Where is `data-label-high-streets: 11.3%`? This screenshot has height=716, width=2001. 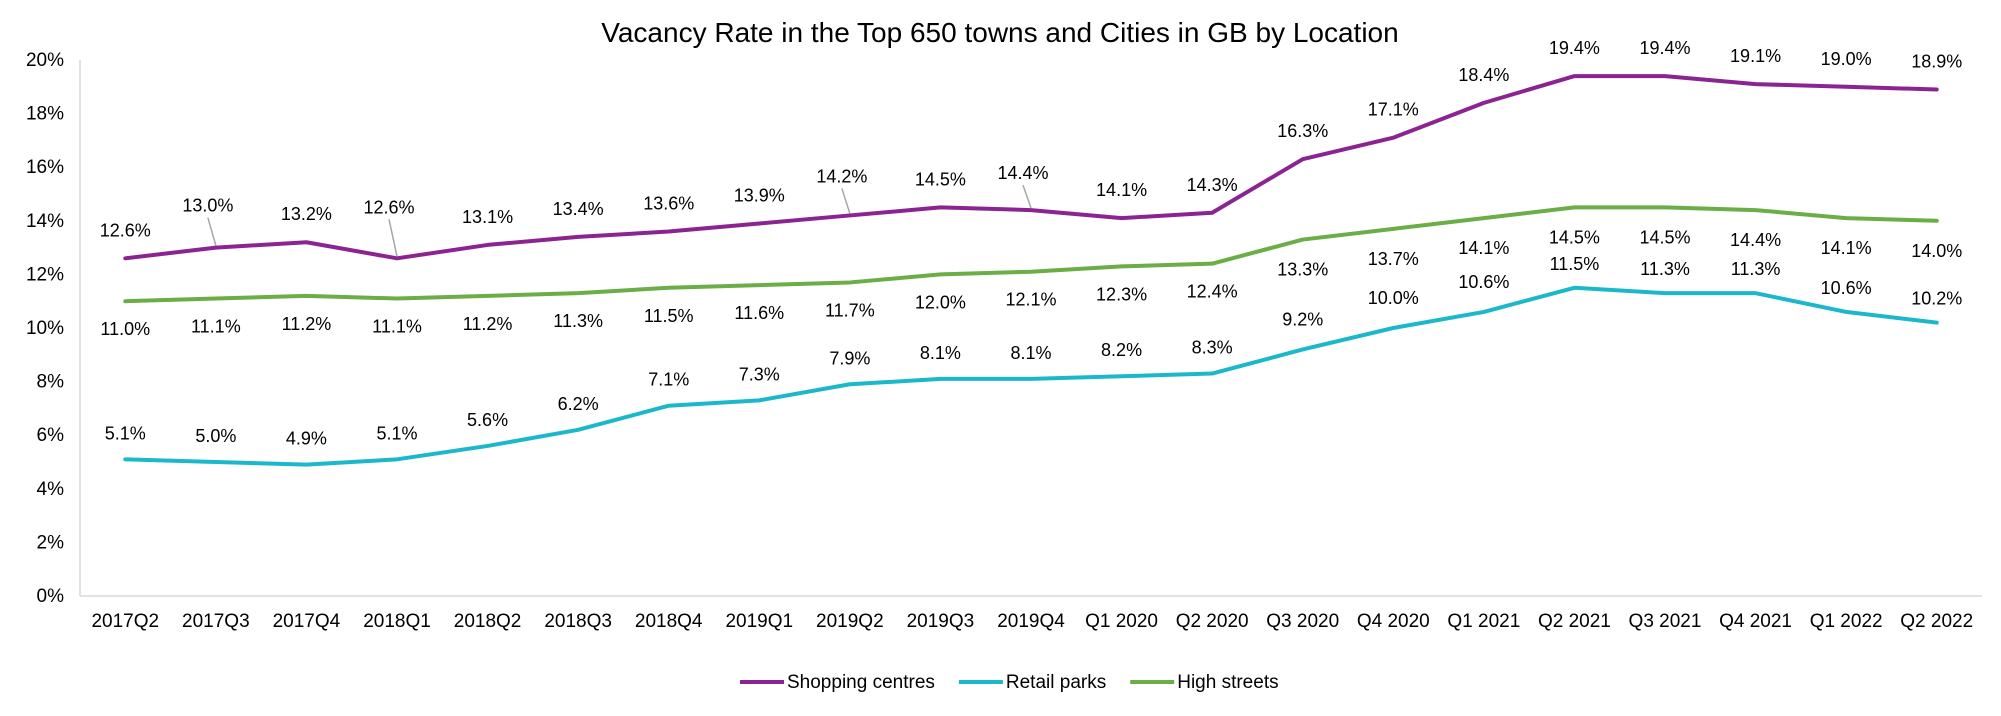
data-label-high-streets: 11.3% is located at coordinates (578, 321).